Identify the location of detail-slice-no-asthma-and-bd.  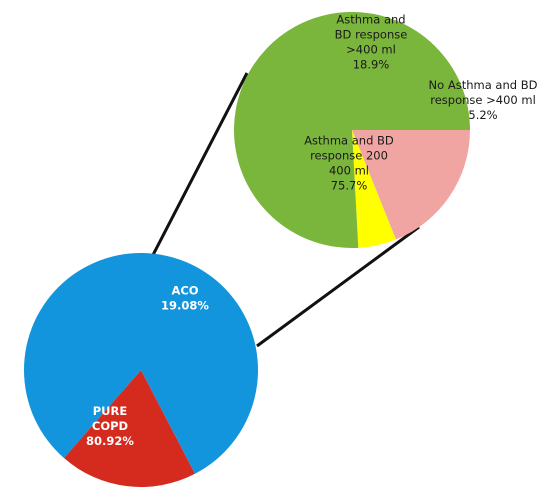
(374, 189).